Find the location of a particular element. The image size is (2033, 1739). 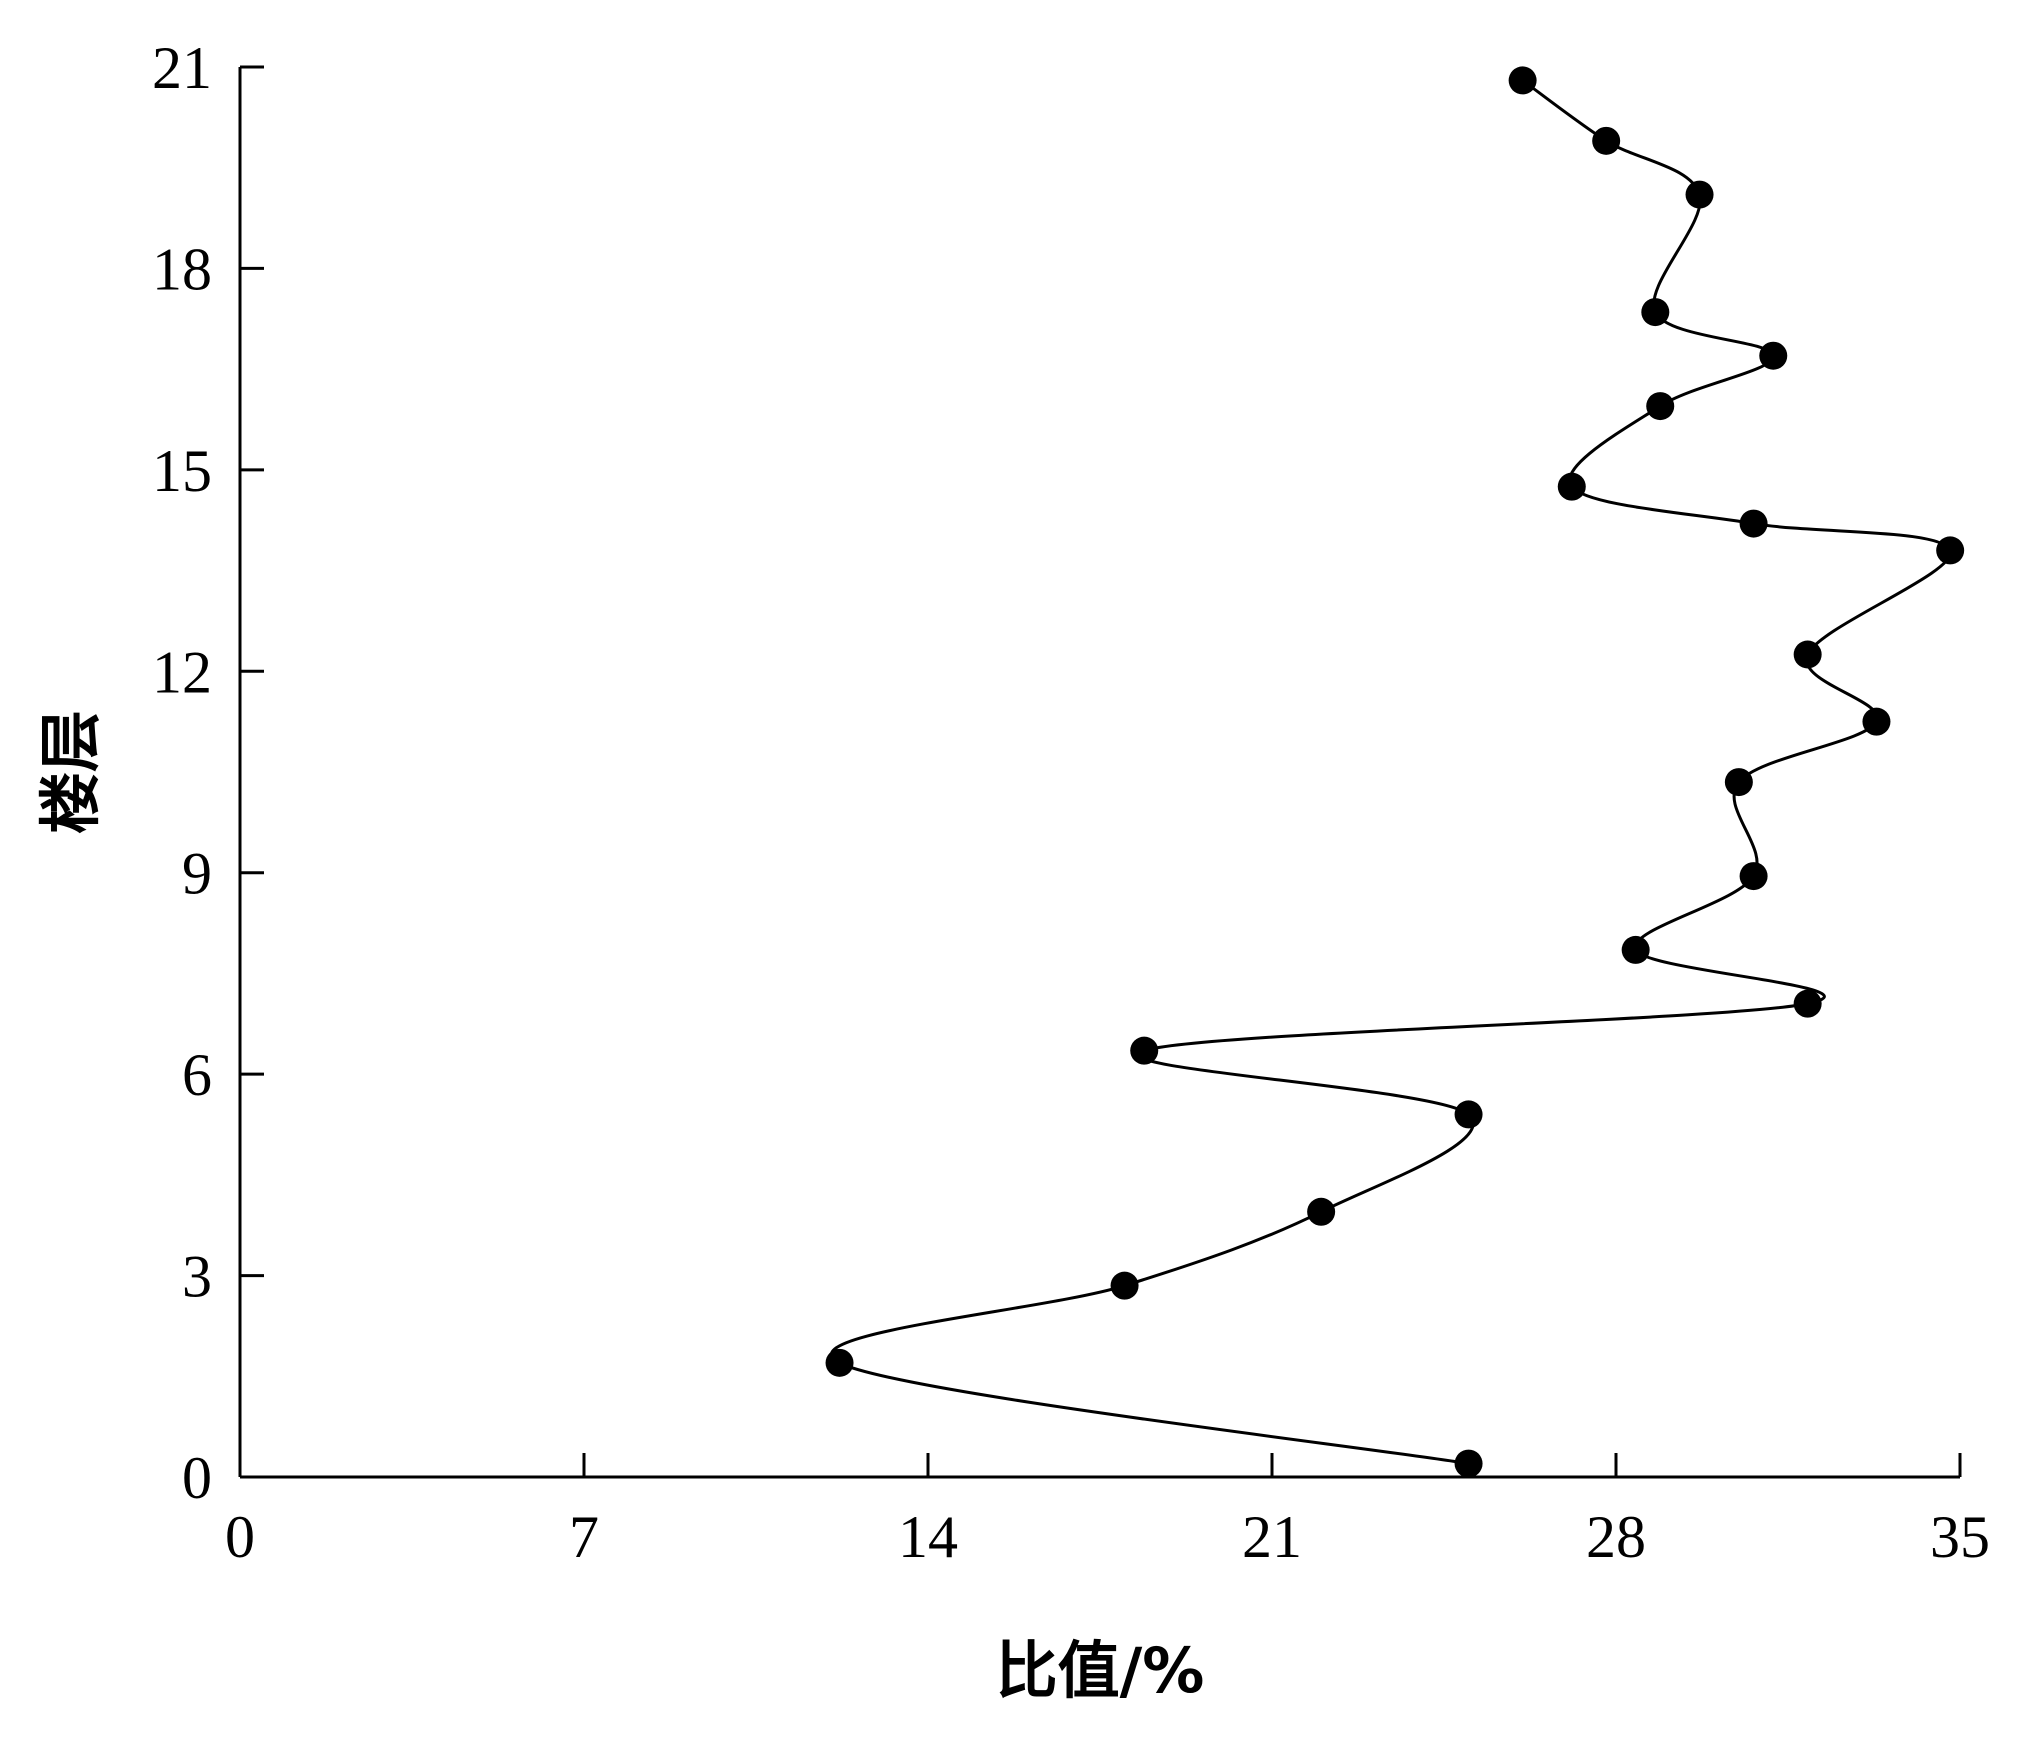

y-tick-label: 12 is located at coordinates (182, 672).